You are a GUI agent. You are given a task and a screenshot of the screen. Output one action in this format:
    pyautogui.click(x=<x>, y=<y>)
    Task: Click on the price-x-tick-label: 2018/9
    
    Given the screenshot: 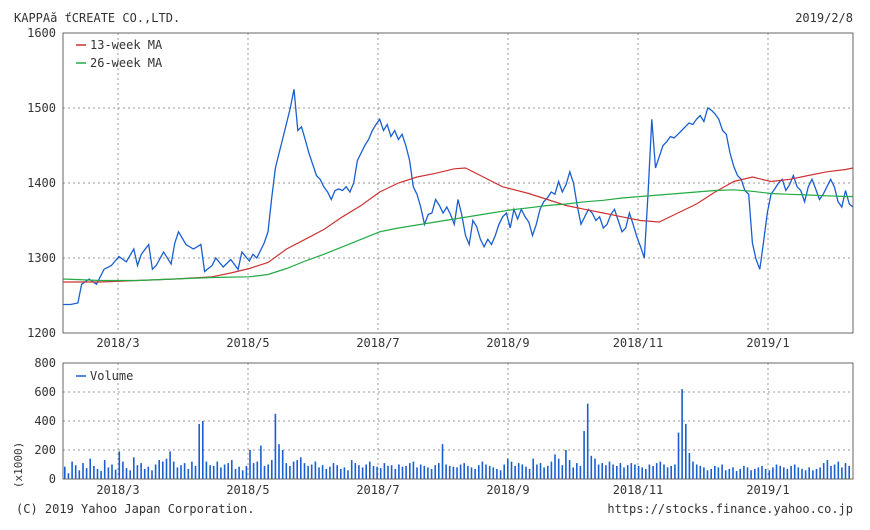 What is the action you would take?
    pyautogui.click(x=507, y=343)
    